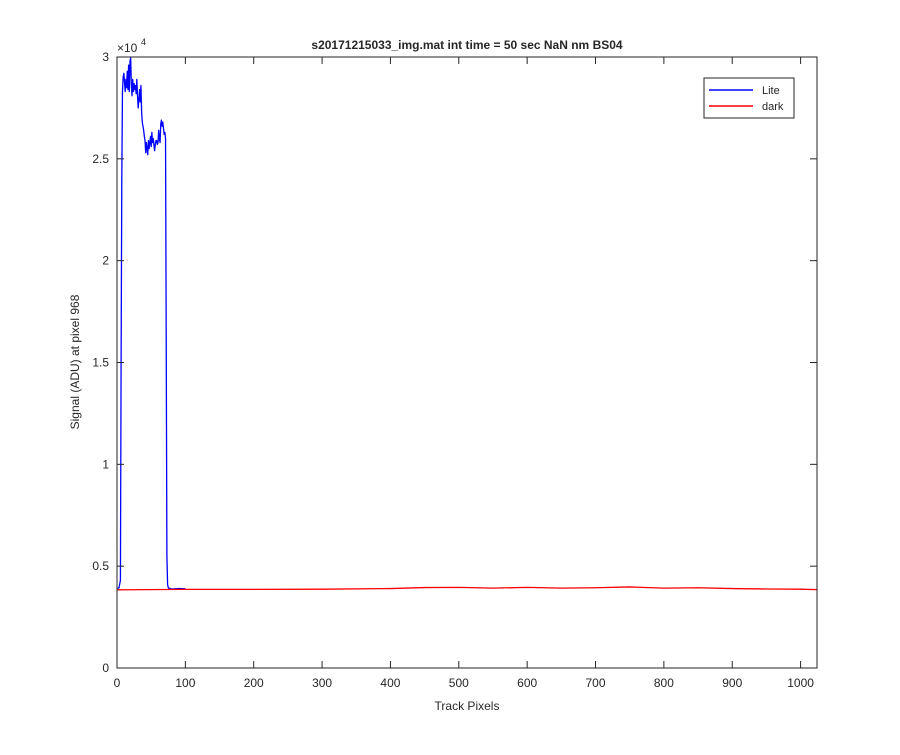  Describe the element at coordinates (105, 57) in the screenshot. I see `y-tick-label: 3` at that location.